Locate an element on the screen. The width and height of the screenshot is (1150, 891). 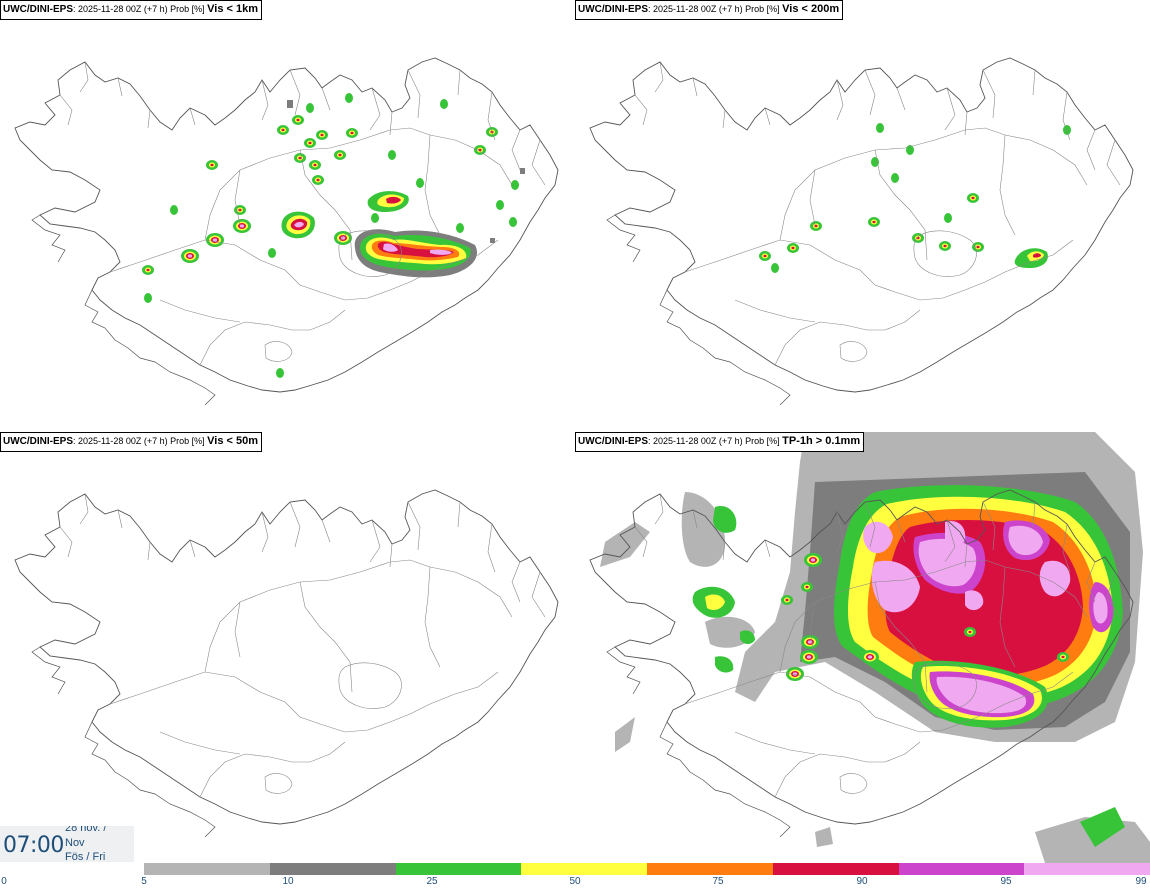
variable-label: Vis < 200m is located at coordinates (811, 9).